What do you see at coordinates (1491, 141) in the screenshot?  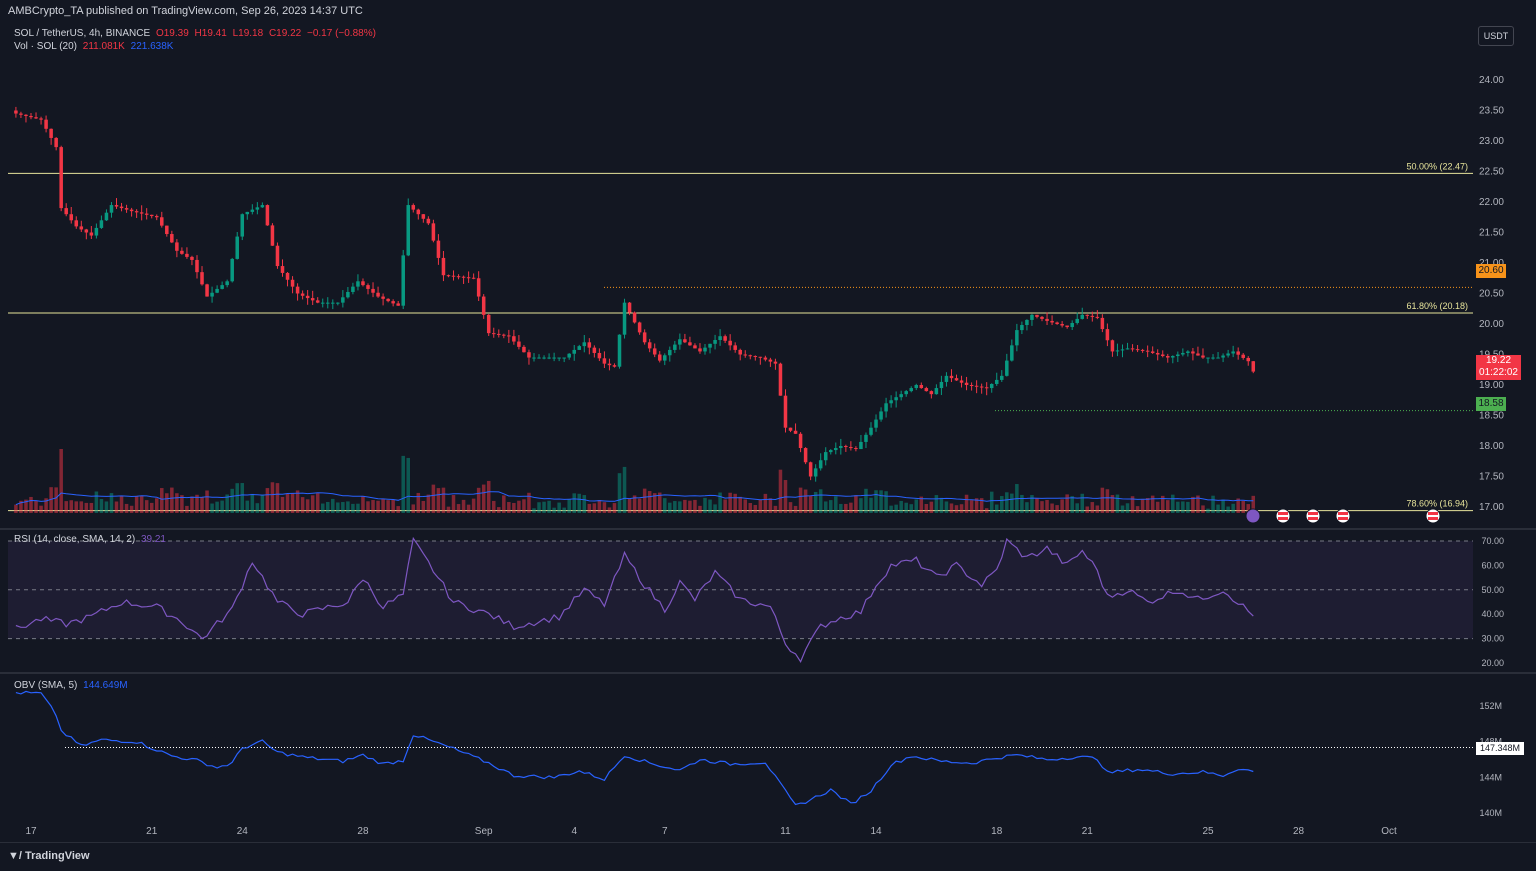 I see `price-tick: 23.00` at bounding box center [1491, 141].